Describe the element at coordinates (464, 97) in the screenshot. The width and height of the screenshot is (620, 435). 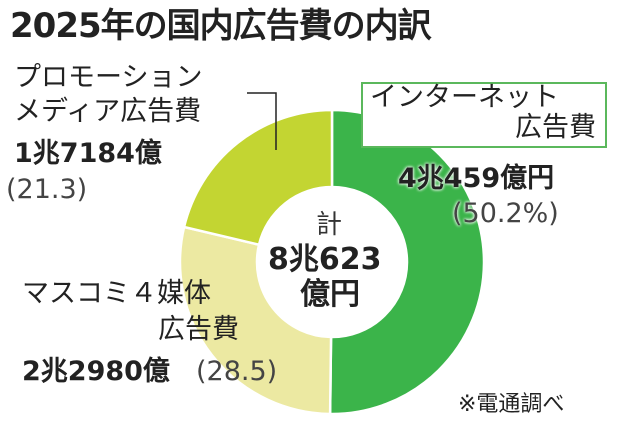
I see `internet-label-line1: インターネット` at that location.